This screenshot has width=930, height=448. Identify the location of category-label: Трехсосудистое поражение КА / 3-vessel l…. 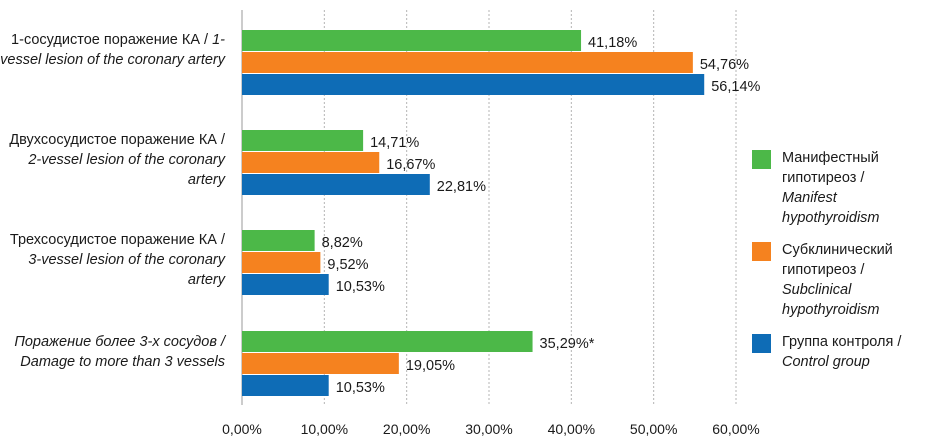
(112, 260).